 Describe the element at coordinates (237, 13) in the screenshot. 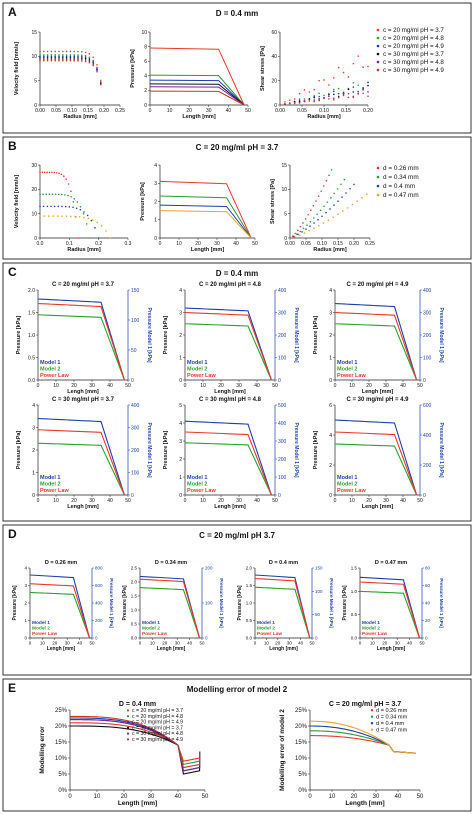

I see `panel-title-A: D = 0.4 mm` at that location.